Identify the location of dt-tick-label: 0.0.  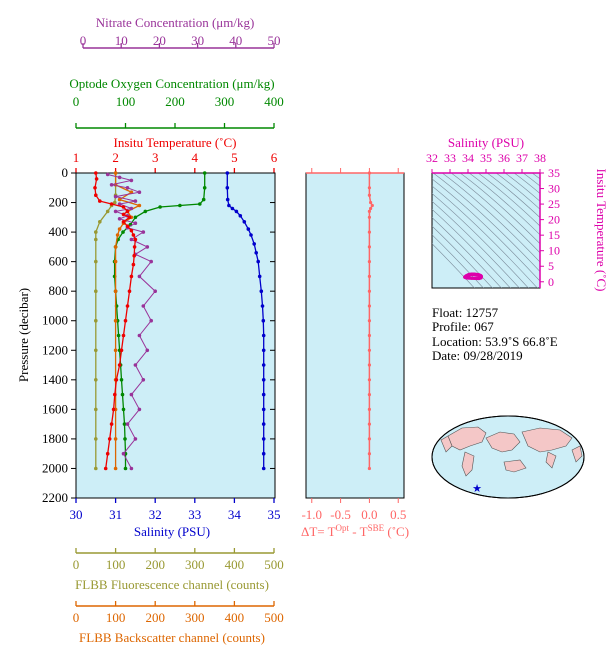
(369, 514).